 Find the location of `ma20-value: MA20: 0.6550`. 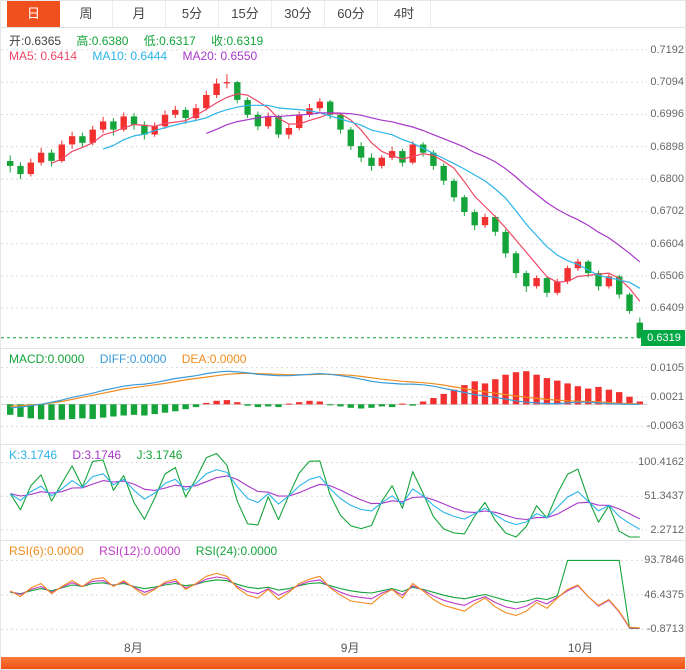

ma20-value: MA20: 0.6550 is located at coordinates (220, 56).